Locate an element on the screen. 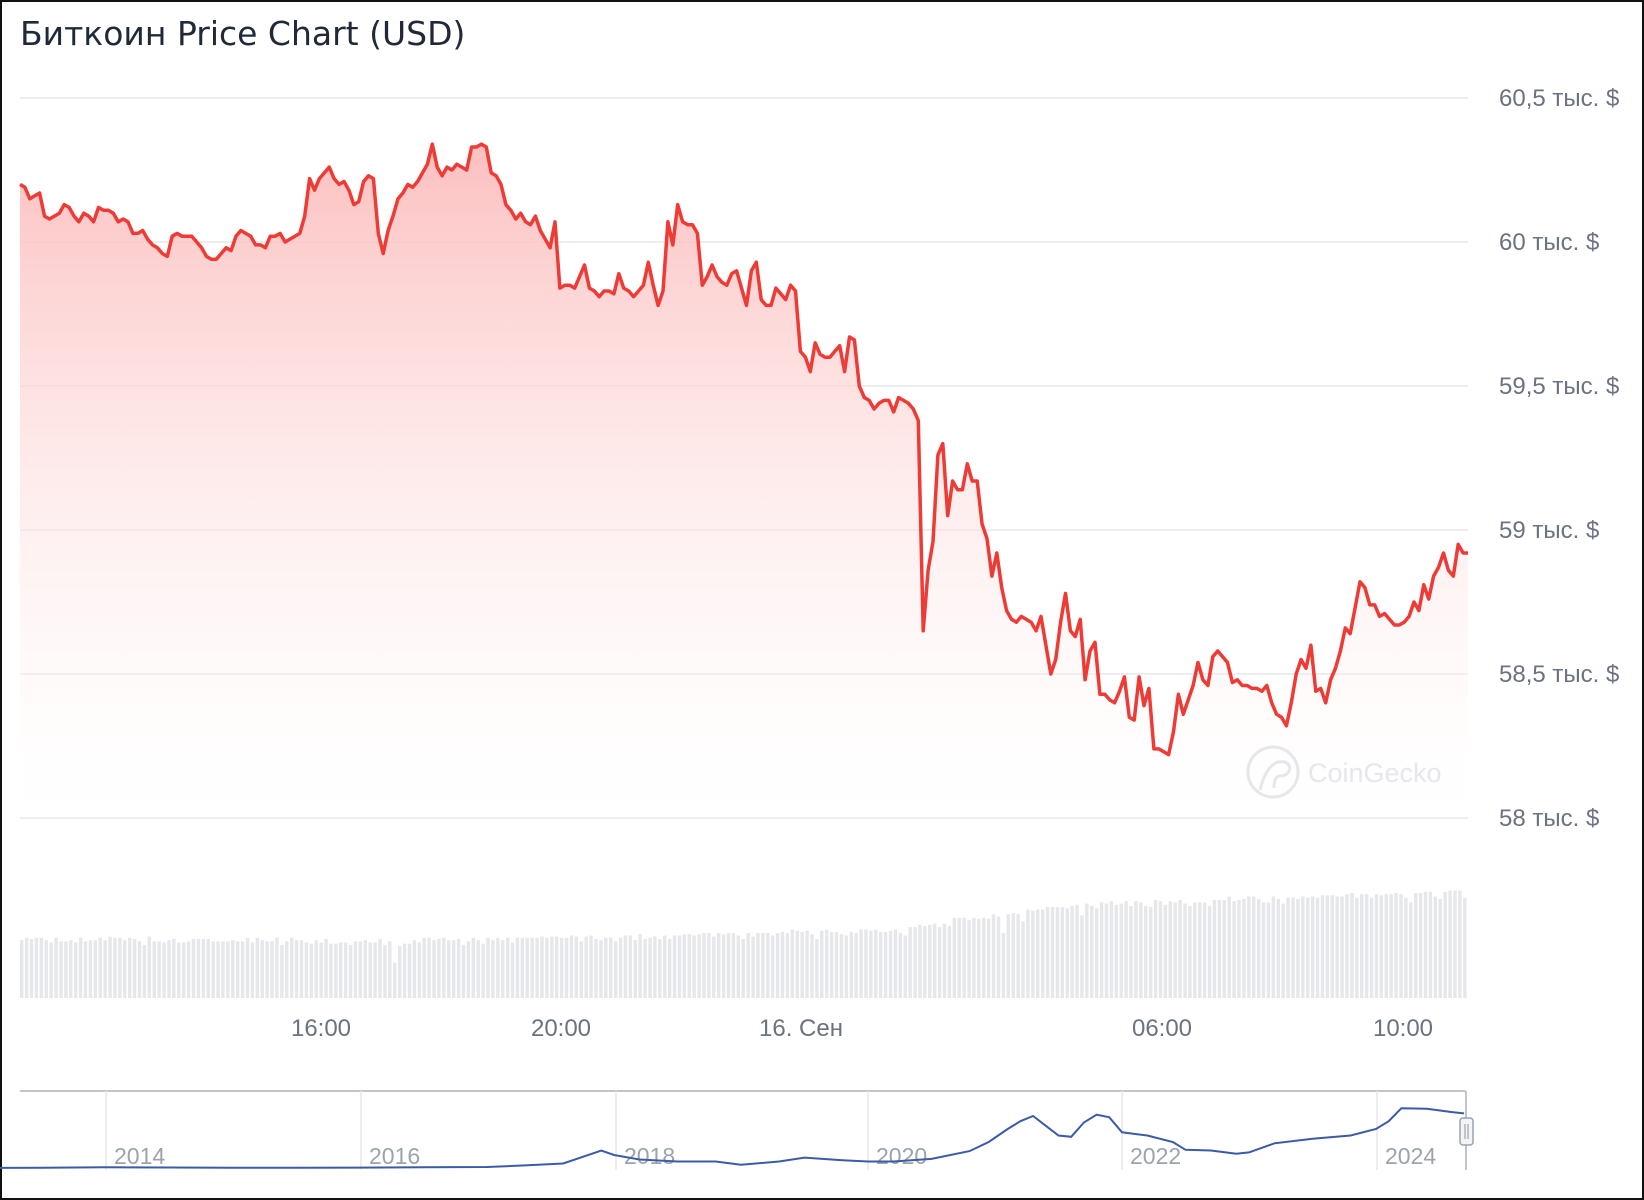 The width and height of the screenshot is (1644, 1200). navigator-year-label: 2024 is located at coordinates (1410, 1156).